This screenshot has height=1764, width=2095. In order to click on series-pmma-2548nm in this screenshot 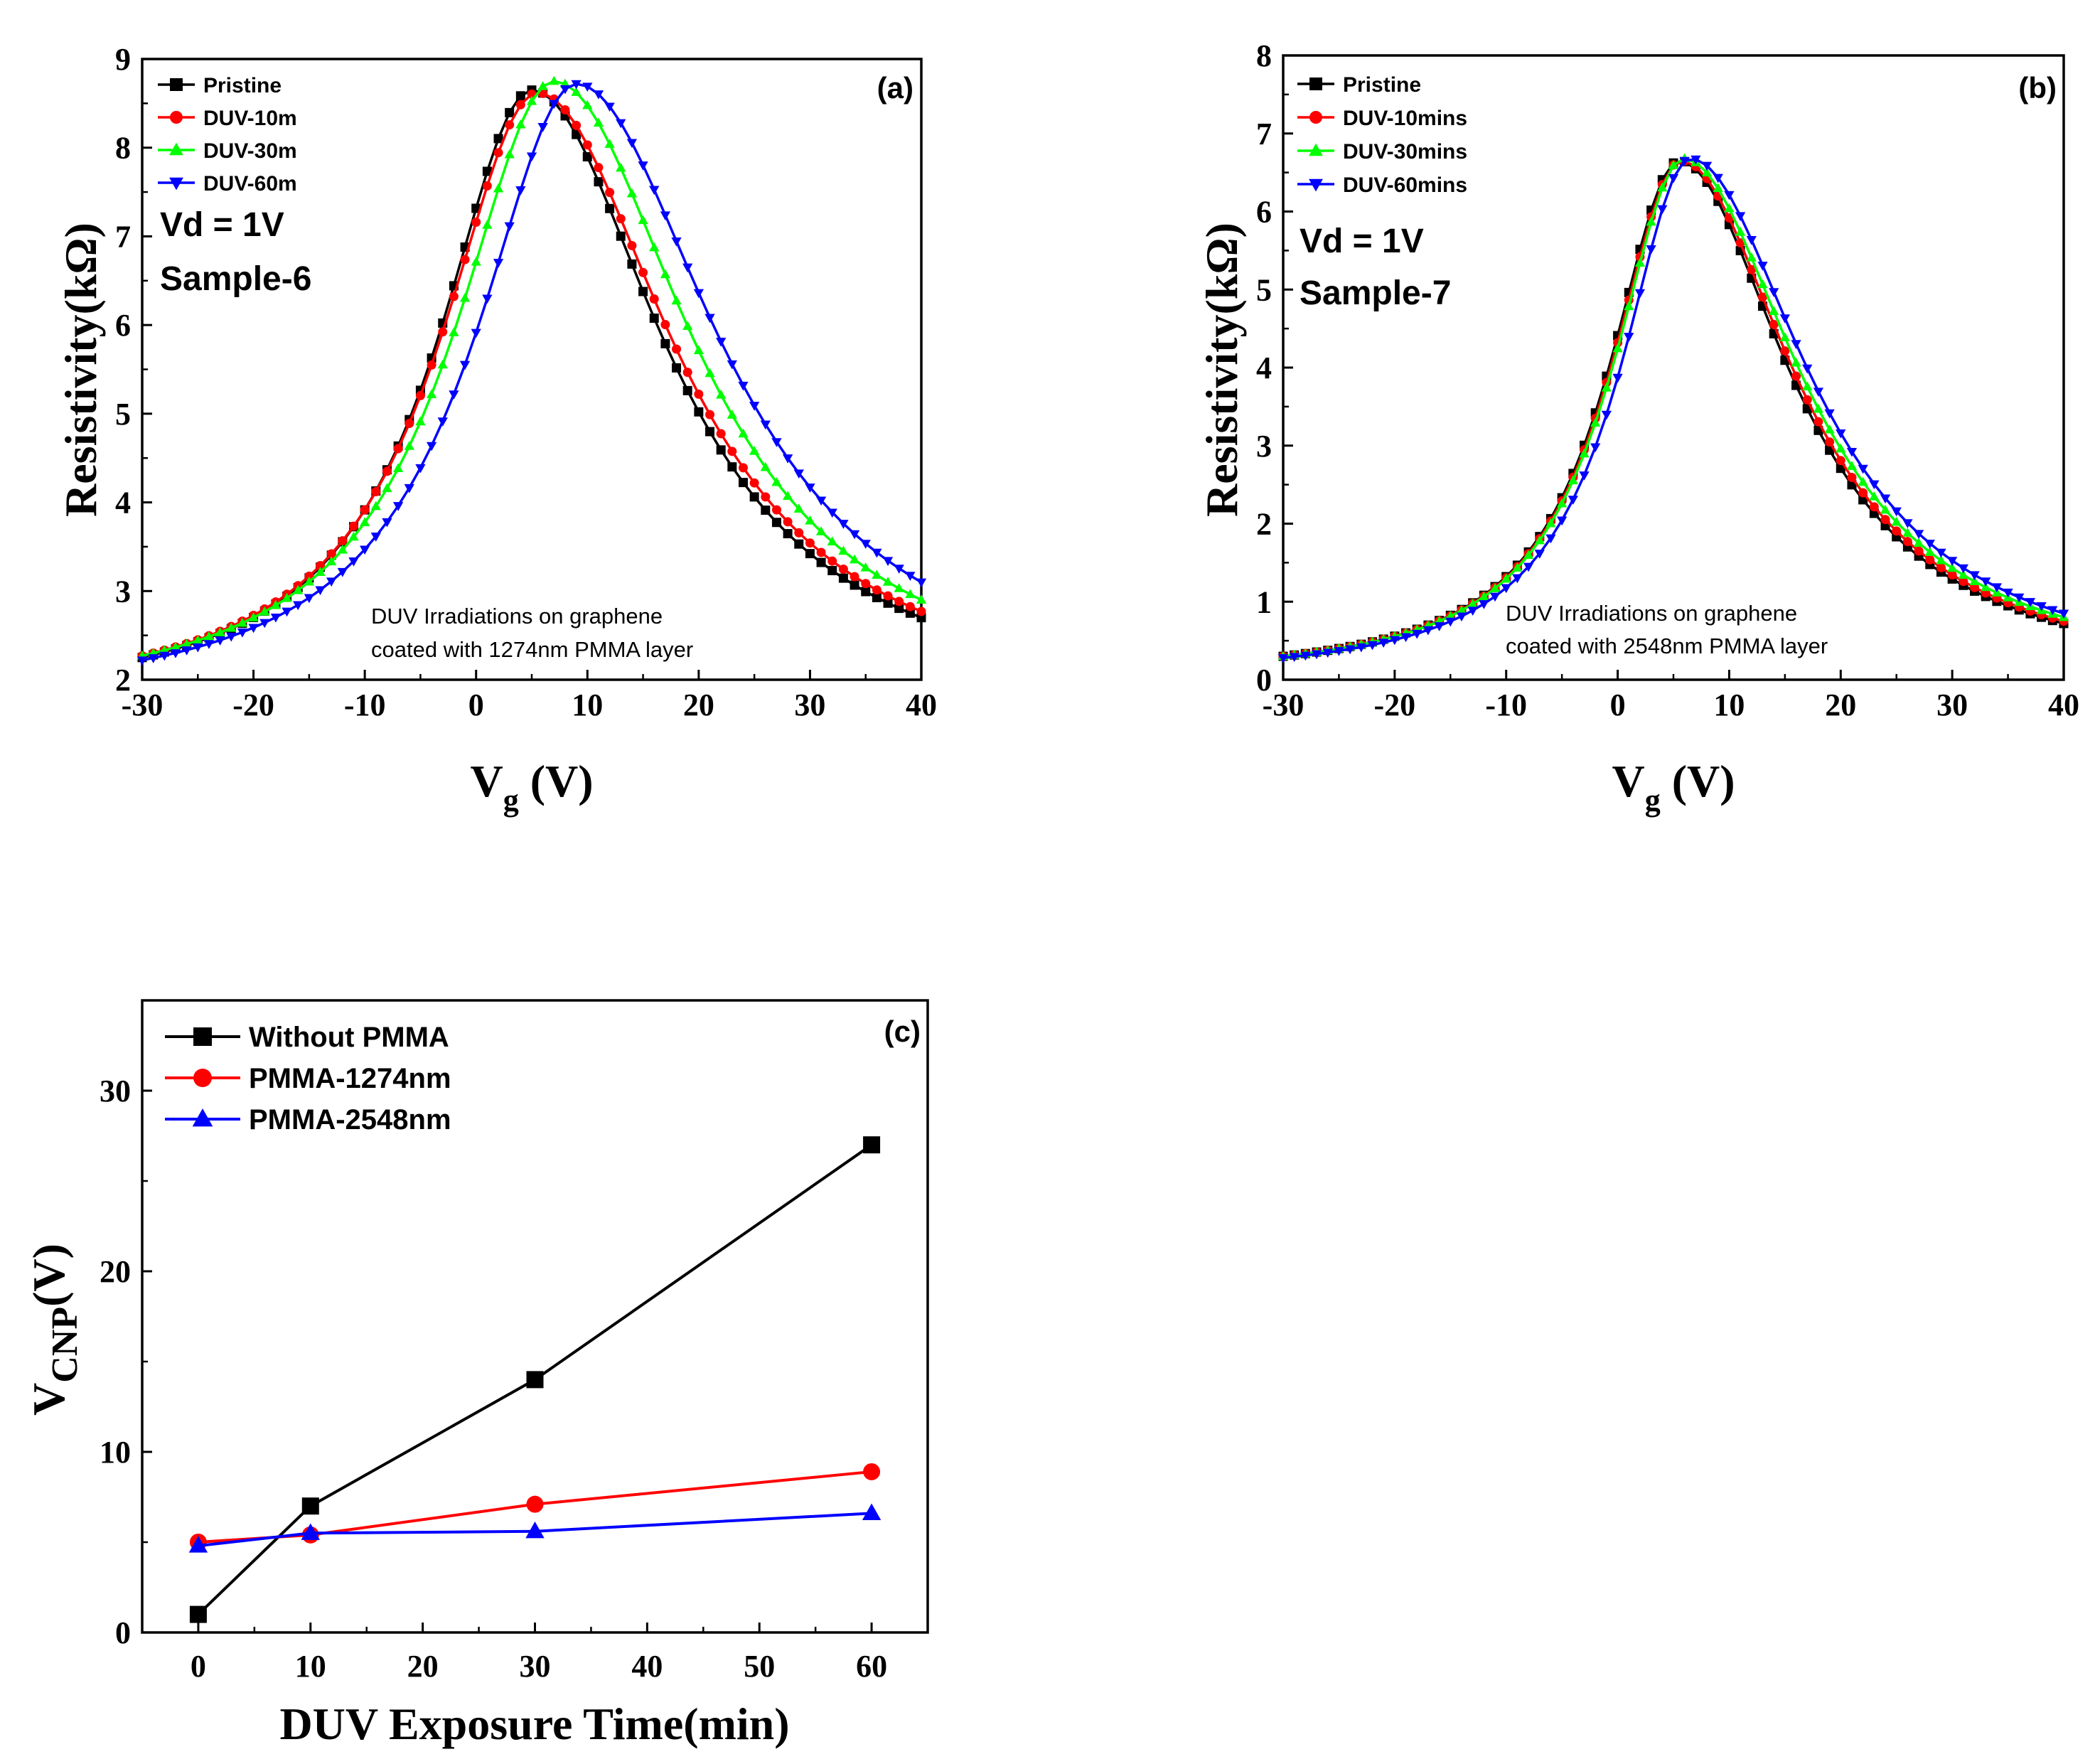, I will do `click(535, 1528)`.